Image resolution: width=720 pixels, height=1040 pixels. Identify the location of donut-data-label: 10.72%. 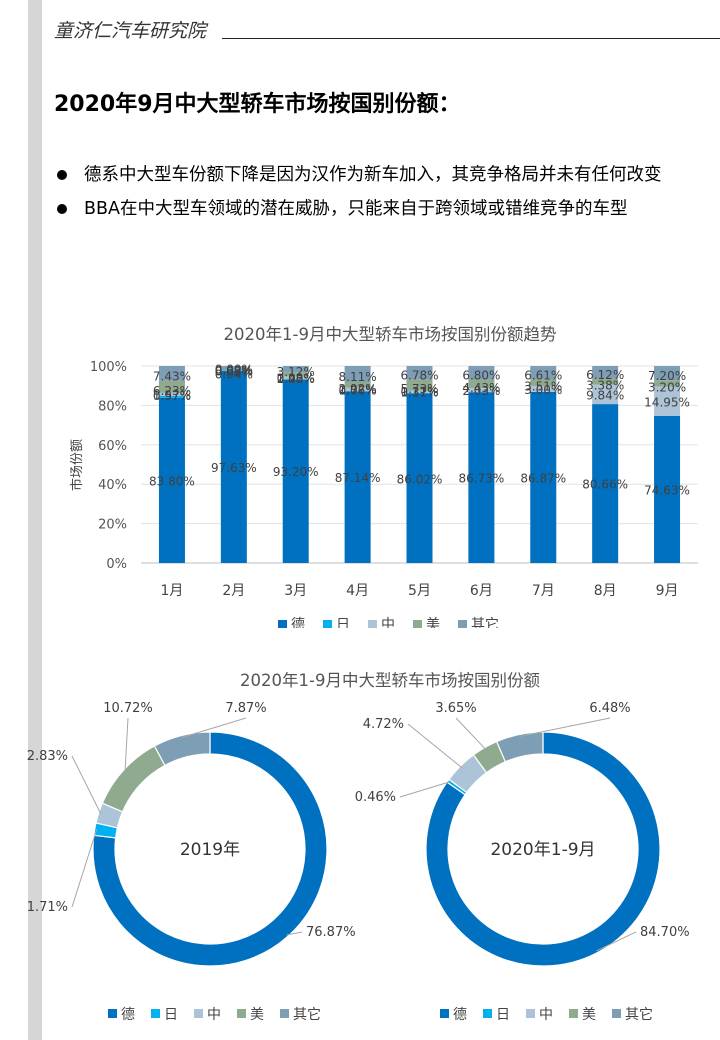
(128, 708).